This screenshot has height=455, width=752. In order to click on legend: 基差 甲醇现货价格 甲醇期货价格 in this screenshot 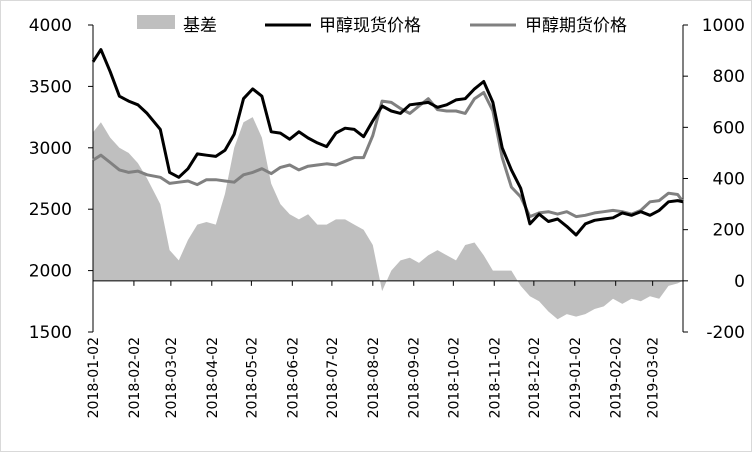, I will do `click(382, 25)`.